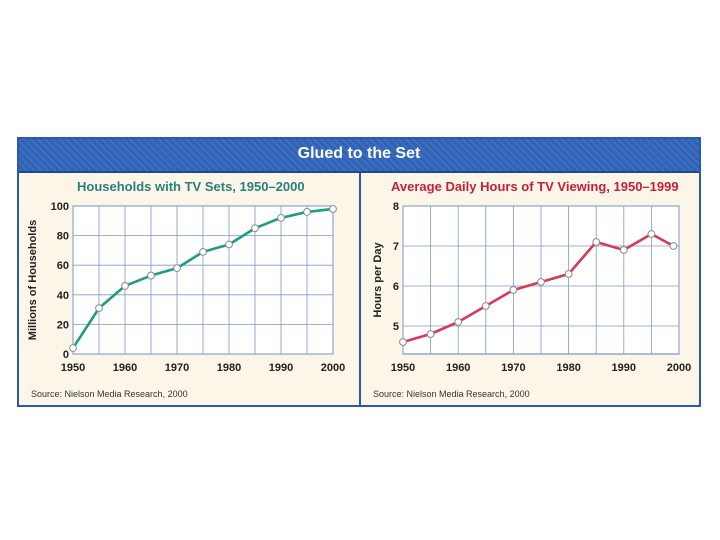  I want to click on chart1-source: Source: Nielson Media Research, 2000, so click(451, 394).